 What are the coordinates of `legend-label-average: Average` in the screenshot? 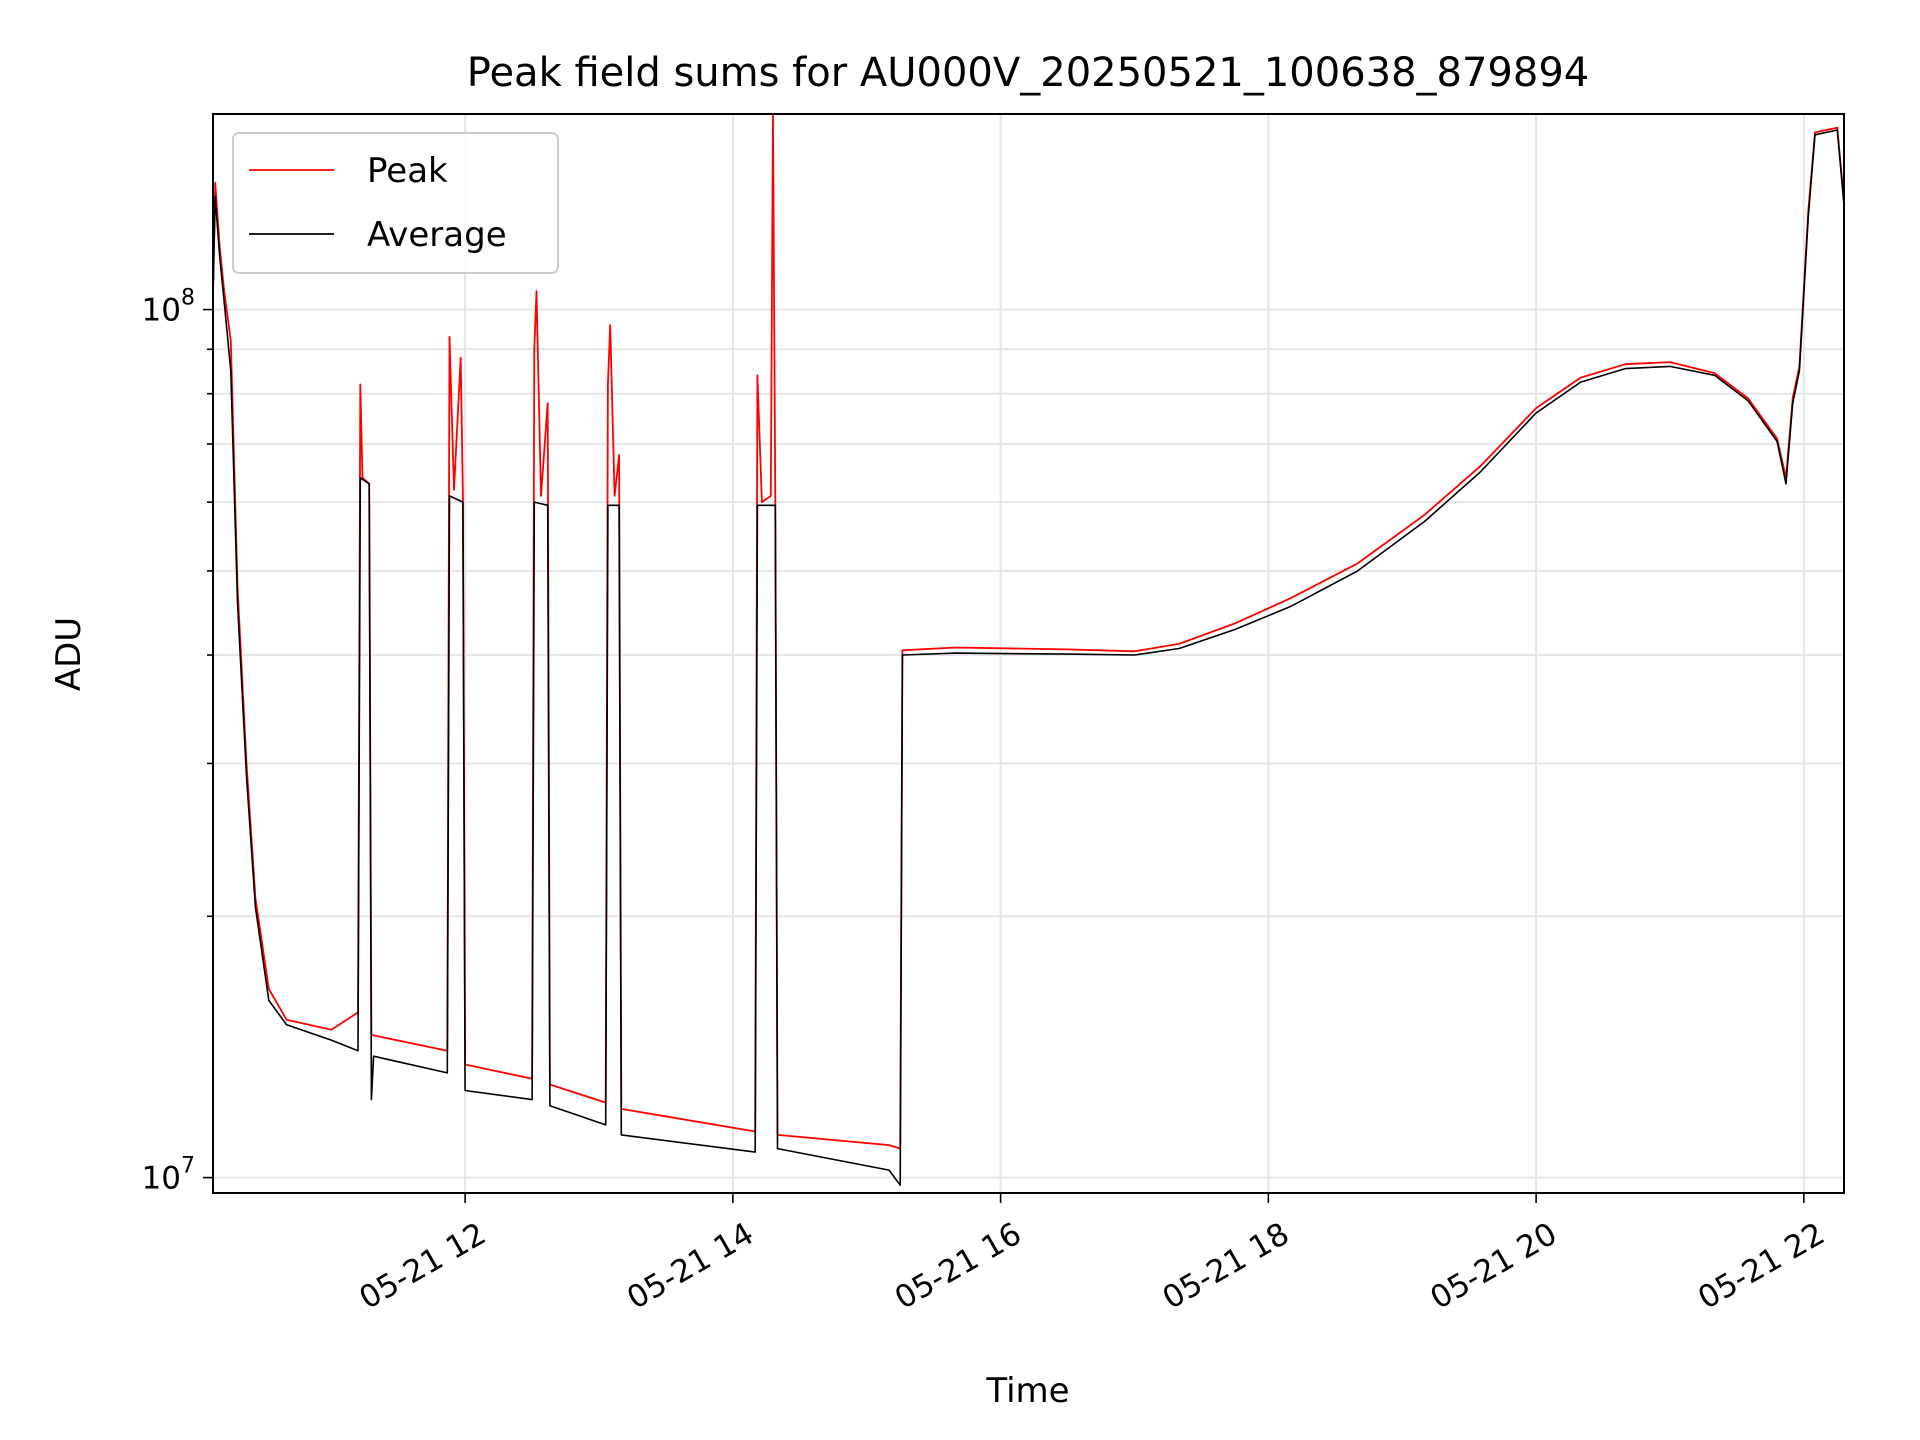 It's located at (437, 235).